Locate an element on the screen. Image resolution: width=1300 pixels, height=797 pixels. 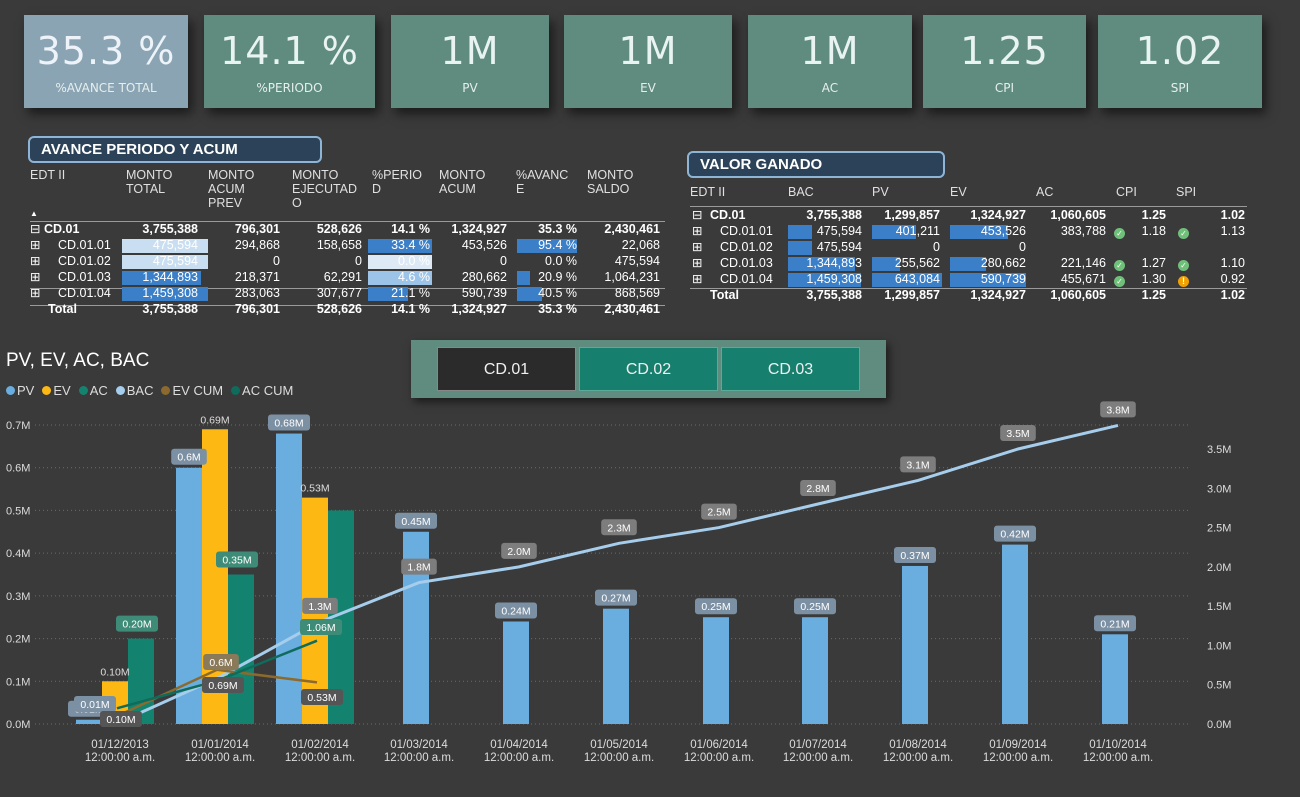
column-header: MONTO ACUM is located at coordinates (462, 182).